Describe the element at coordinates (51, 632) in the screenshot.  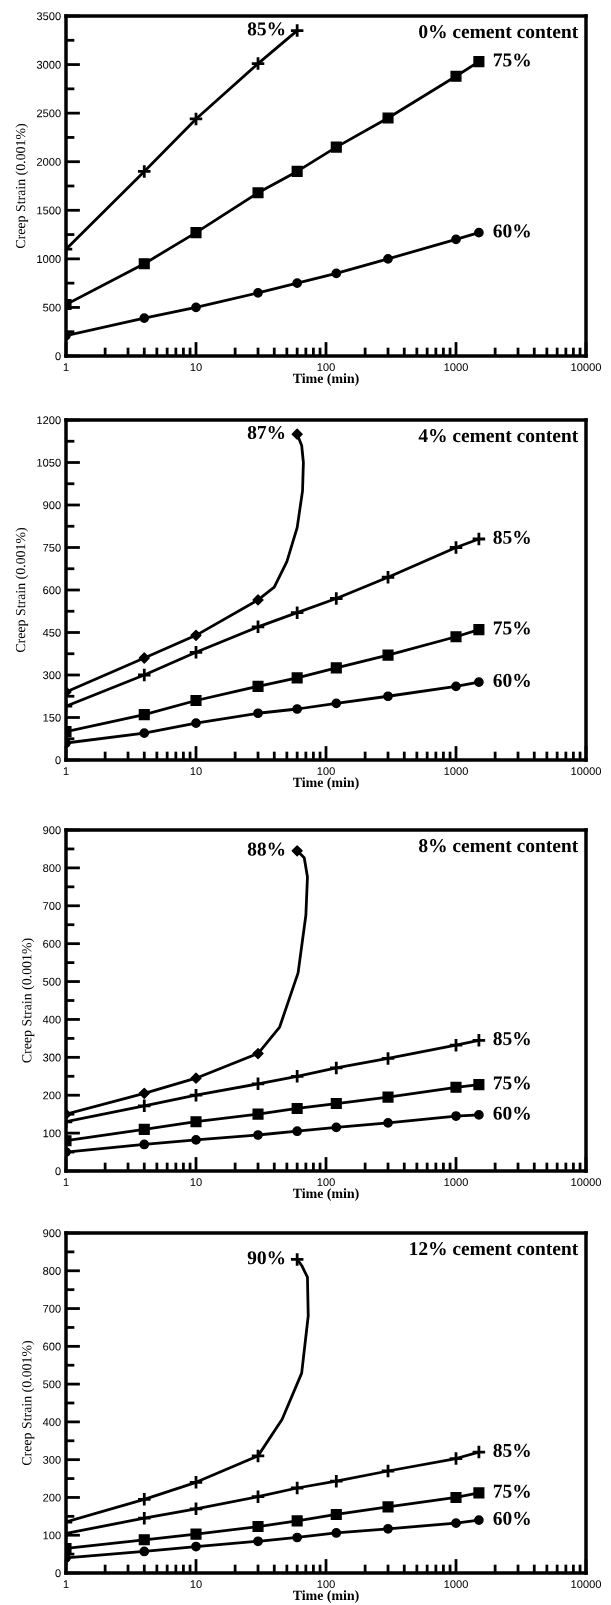
I see `y-tick-label: 450` at that location.